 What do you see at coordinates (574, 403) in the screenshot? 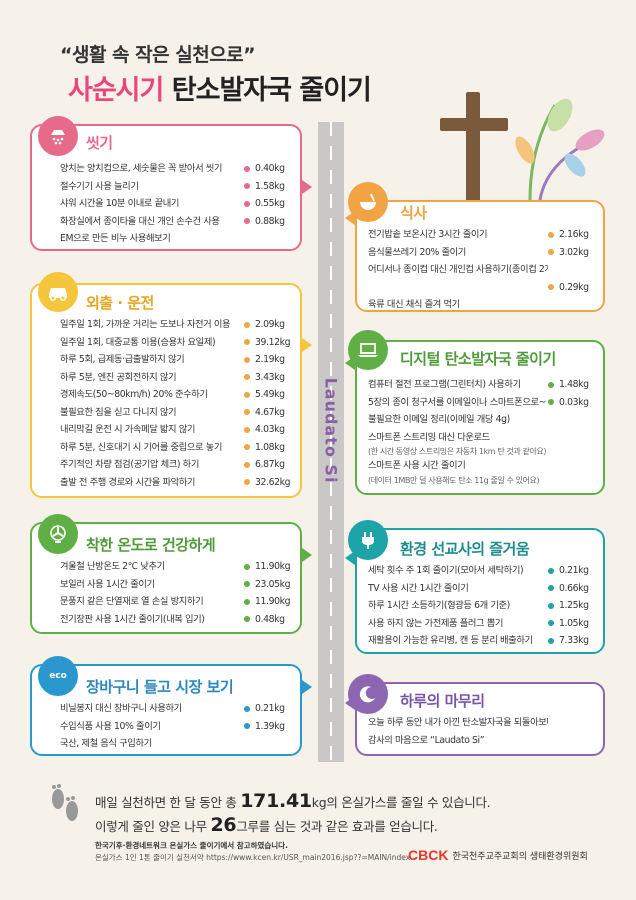
I see `digital-item-value-cell: 0.03kg` at bounding box center [574, 403].